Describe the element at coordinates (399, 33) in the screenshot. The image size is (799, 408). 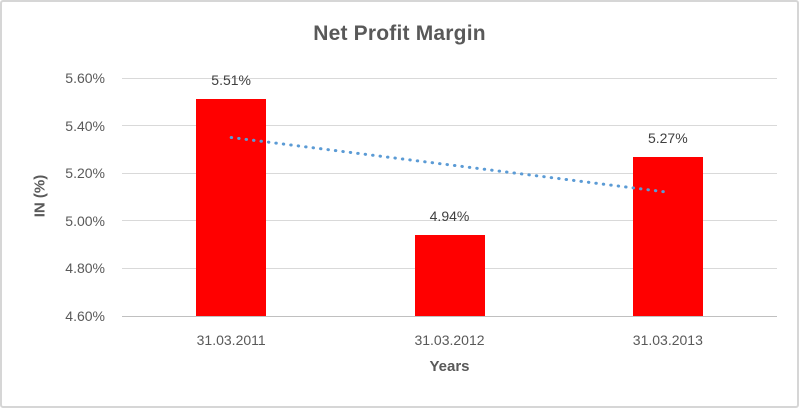
I see `chart-title: Net Profit Margin` at that location.